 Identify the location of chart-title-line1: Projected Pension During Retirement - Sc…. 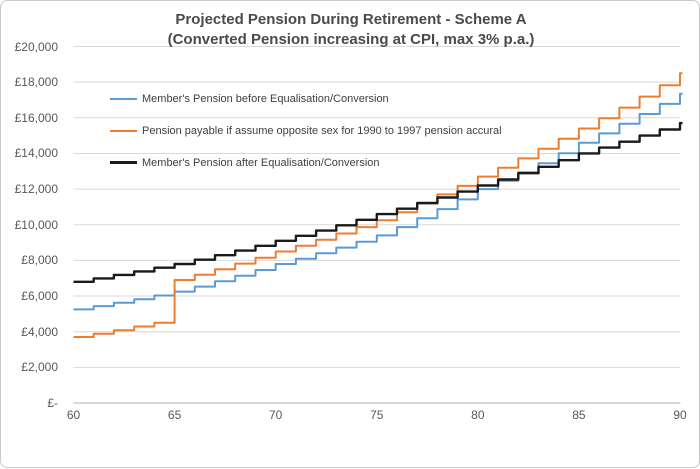
(351, 19).